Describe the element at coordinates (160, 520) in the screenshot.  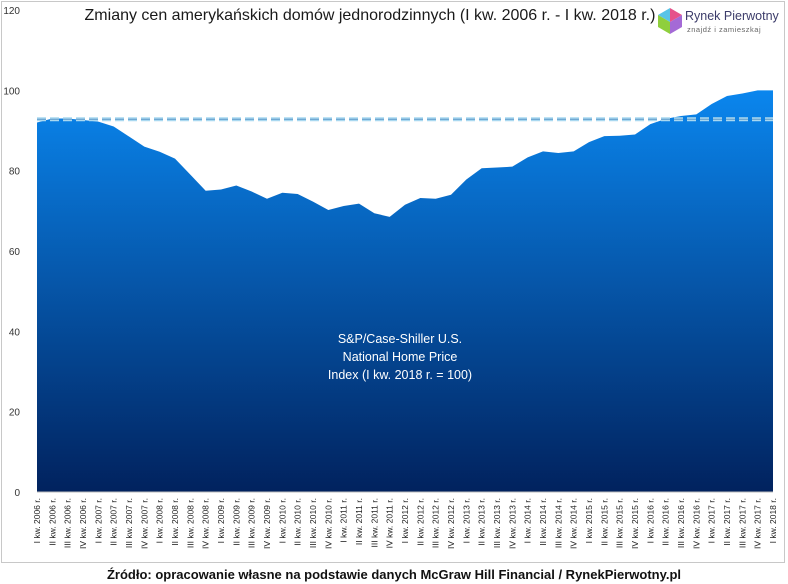
I see `x-tick-label: I kw. 2008 r.` at that location.